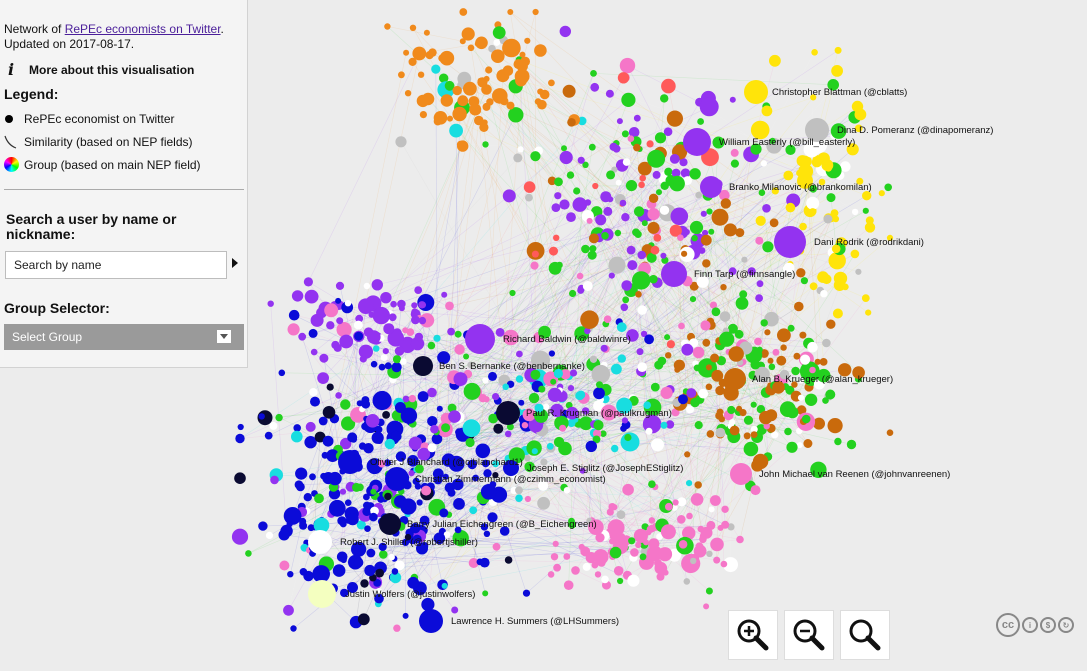  I want to click on zoom-out-button, so click(809, 635).